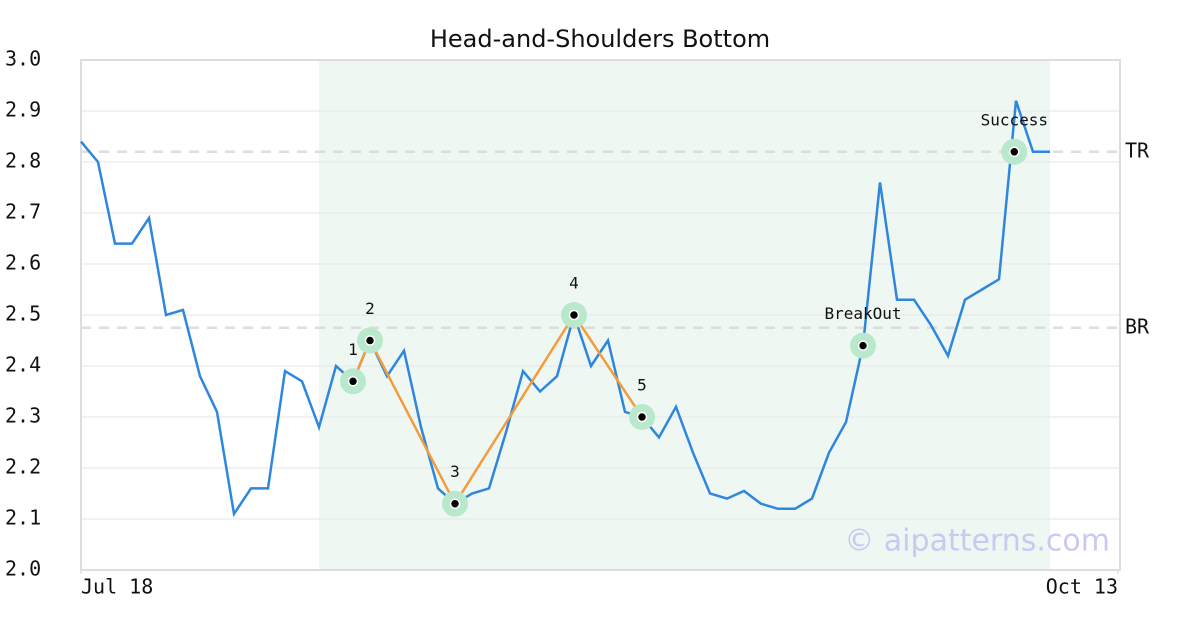 The width and height of the screenshot is (1200, 630). What do you see at coordinates (370, 308) in the screenshot?
I see `pattern-label: 2` at bounding box center [370, 308].